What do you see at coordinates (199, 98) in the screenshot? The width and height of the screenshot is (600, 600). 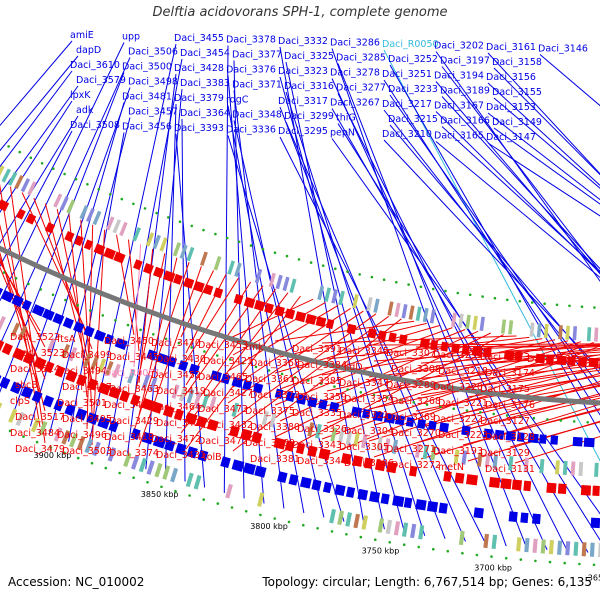 I see `forward-gene-label: Daci_3379` at bounding box center [199, 98].